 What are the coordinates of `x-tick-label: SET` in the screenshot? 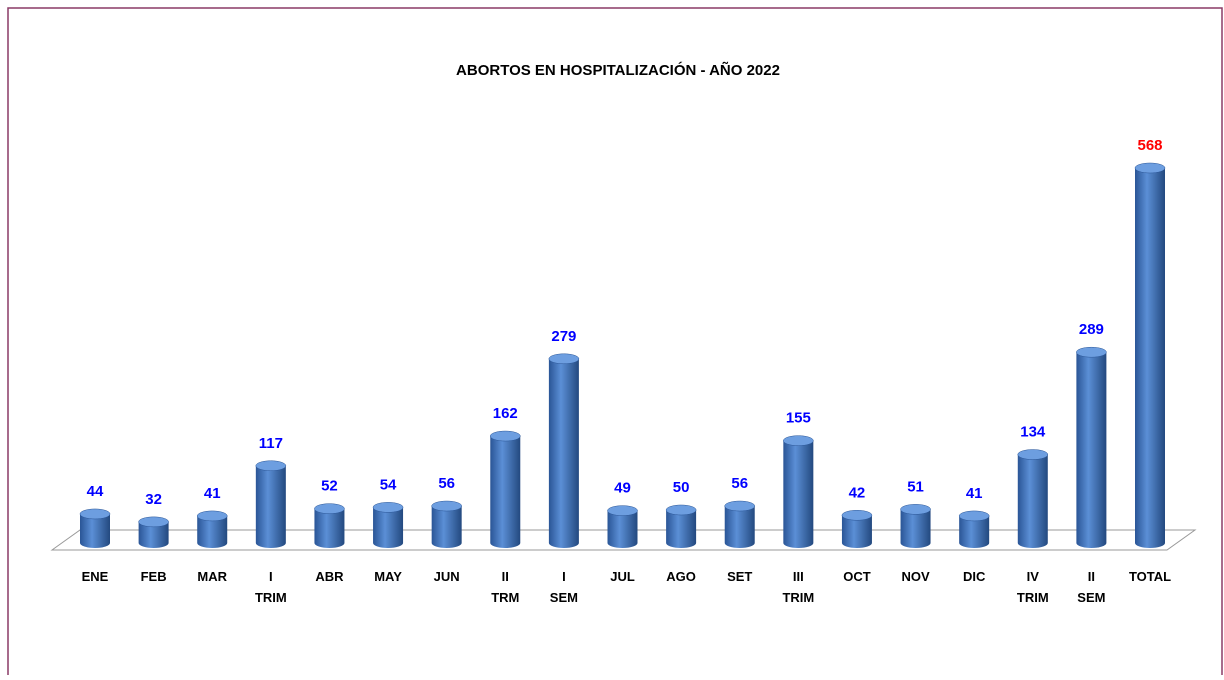 It's located at (739, 576).